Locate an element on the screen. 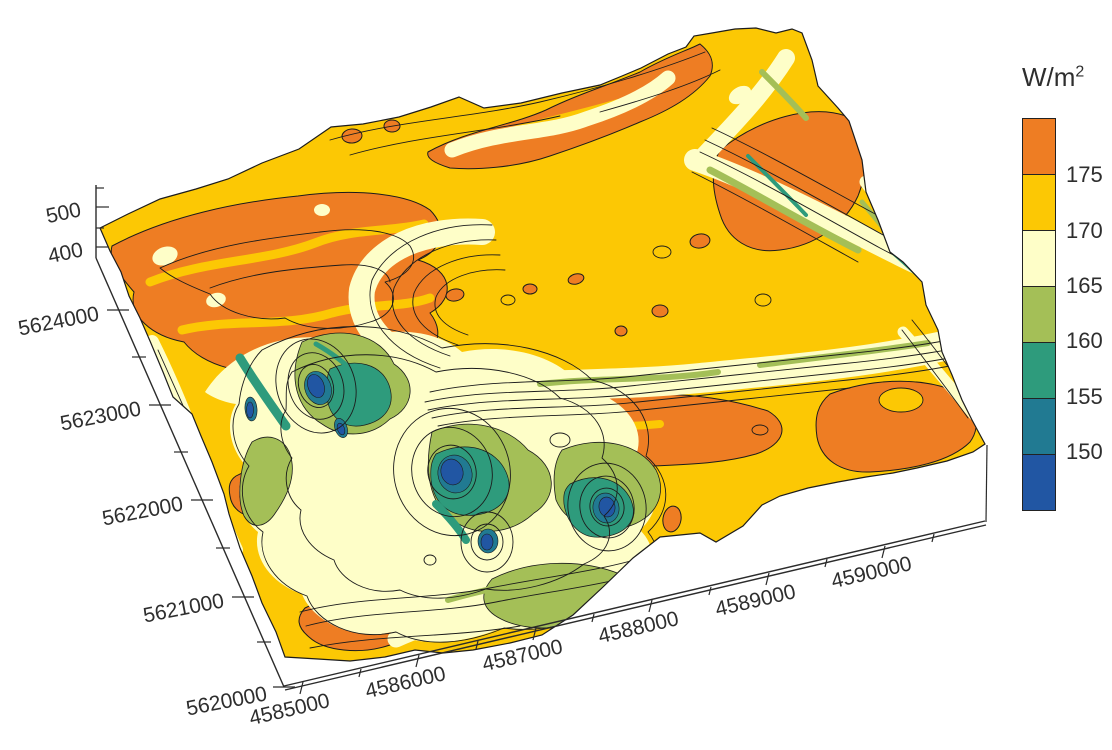 The width and height of the screenshot is (1112, 750). z-tick-label: 400 is located at coordinates (65, 253).